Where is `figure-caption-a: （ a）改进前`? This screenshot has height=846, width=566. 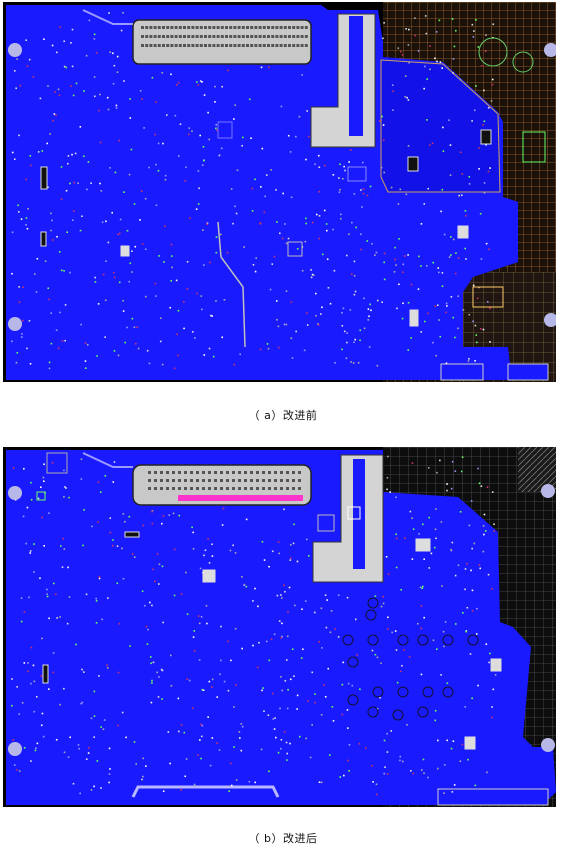 figure-caption-a: （ a）改进前 is located at coordinates (283, 415).